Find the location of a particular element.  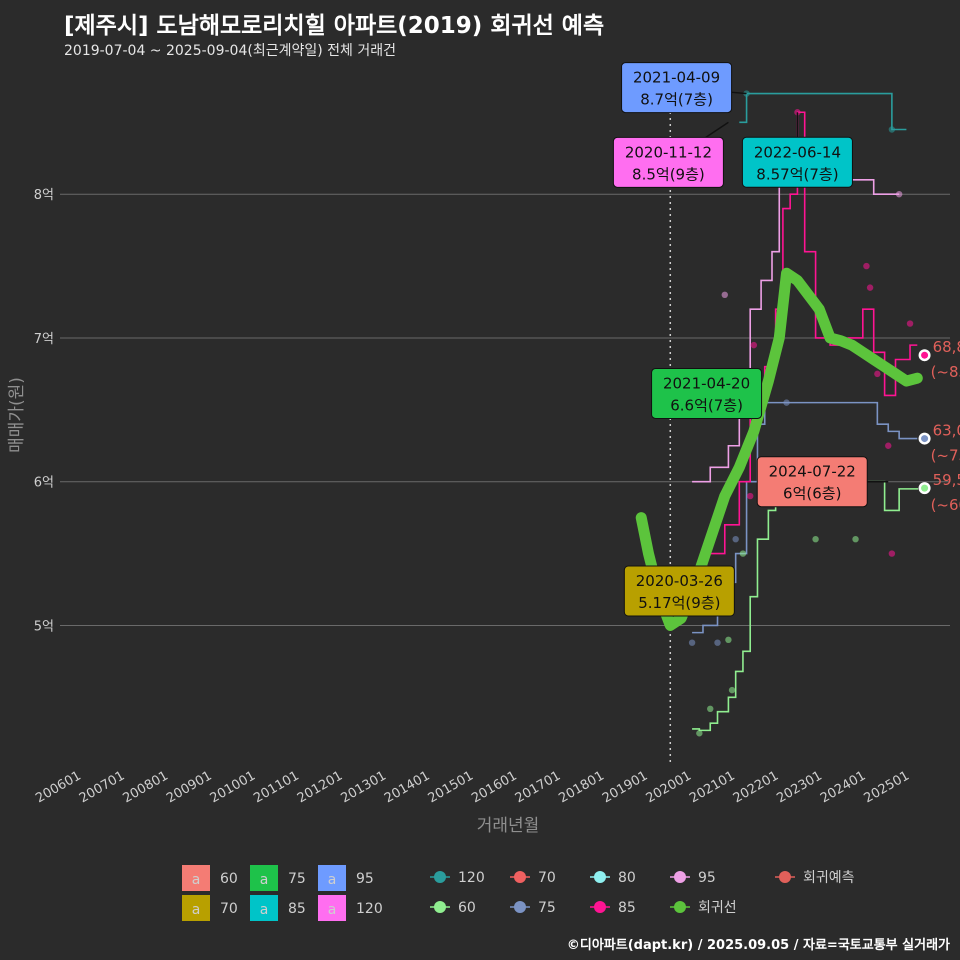

x-tick-label: 201501 is located at coordinates (451, 787).